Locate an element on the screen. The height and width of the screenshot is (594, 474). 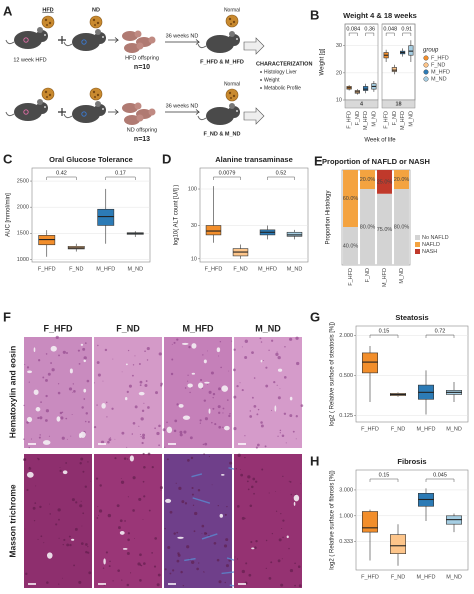
y-tick-label: 1.000 is located at coordinates (346, 516).